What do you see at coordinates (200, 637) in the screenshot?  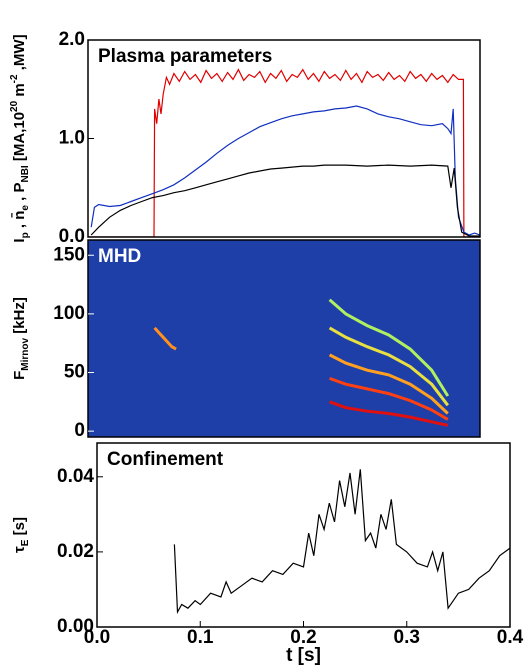 I see `x-tick-label: 0.1` at bounding box center [200, 637].